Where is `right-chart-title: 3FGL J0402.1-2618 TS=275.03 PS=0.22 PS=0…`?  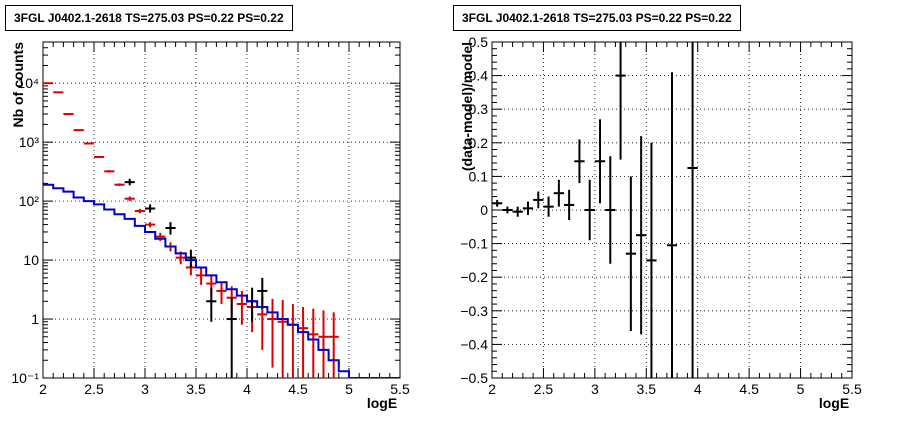
right-chart-title: 3FGL J0402.1-2618 TS=275.03 PS=0.22 PS=0… is located at coordinates (597, 18).